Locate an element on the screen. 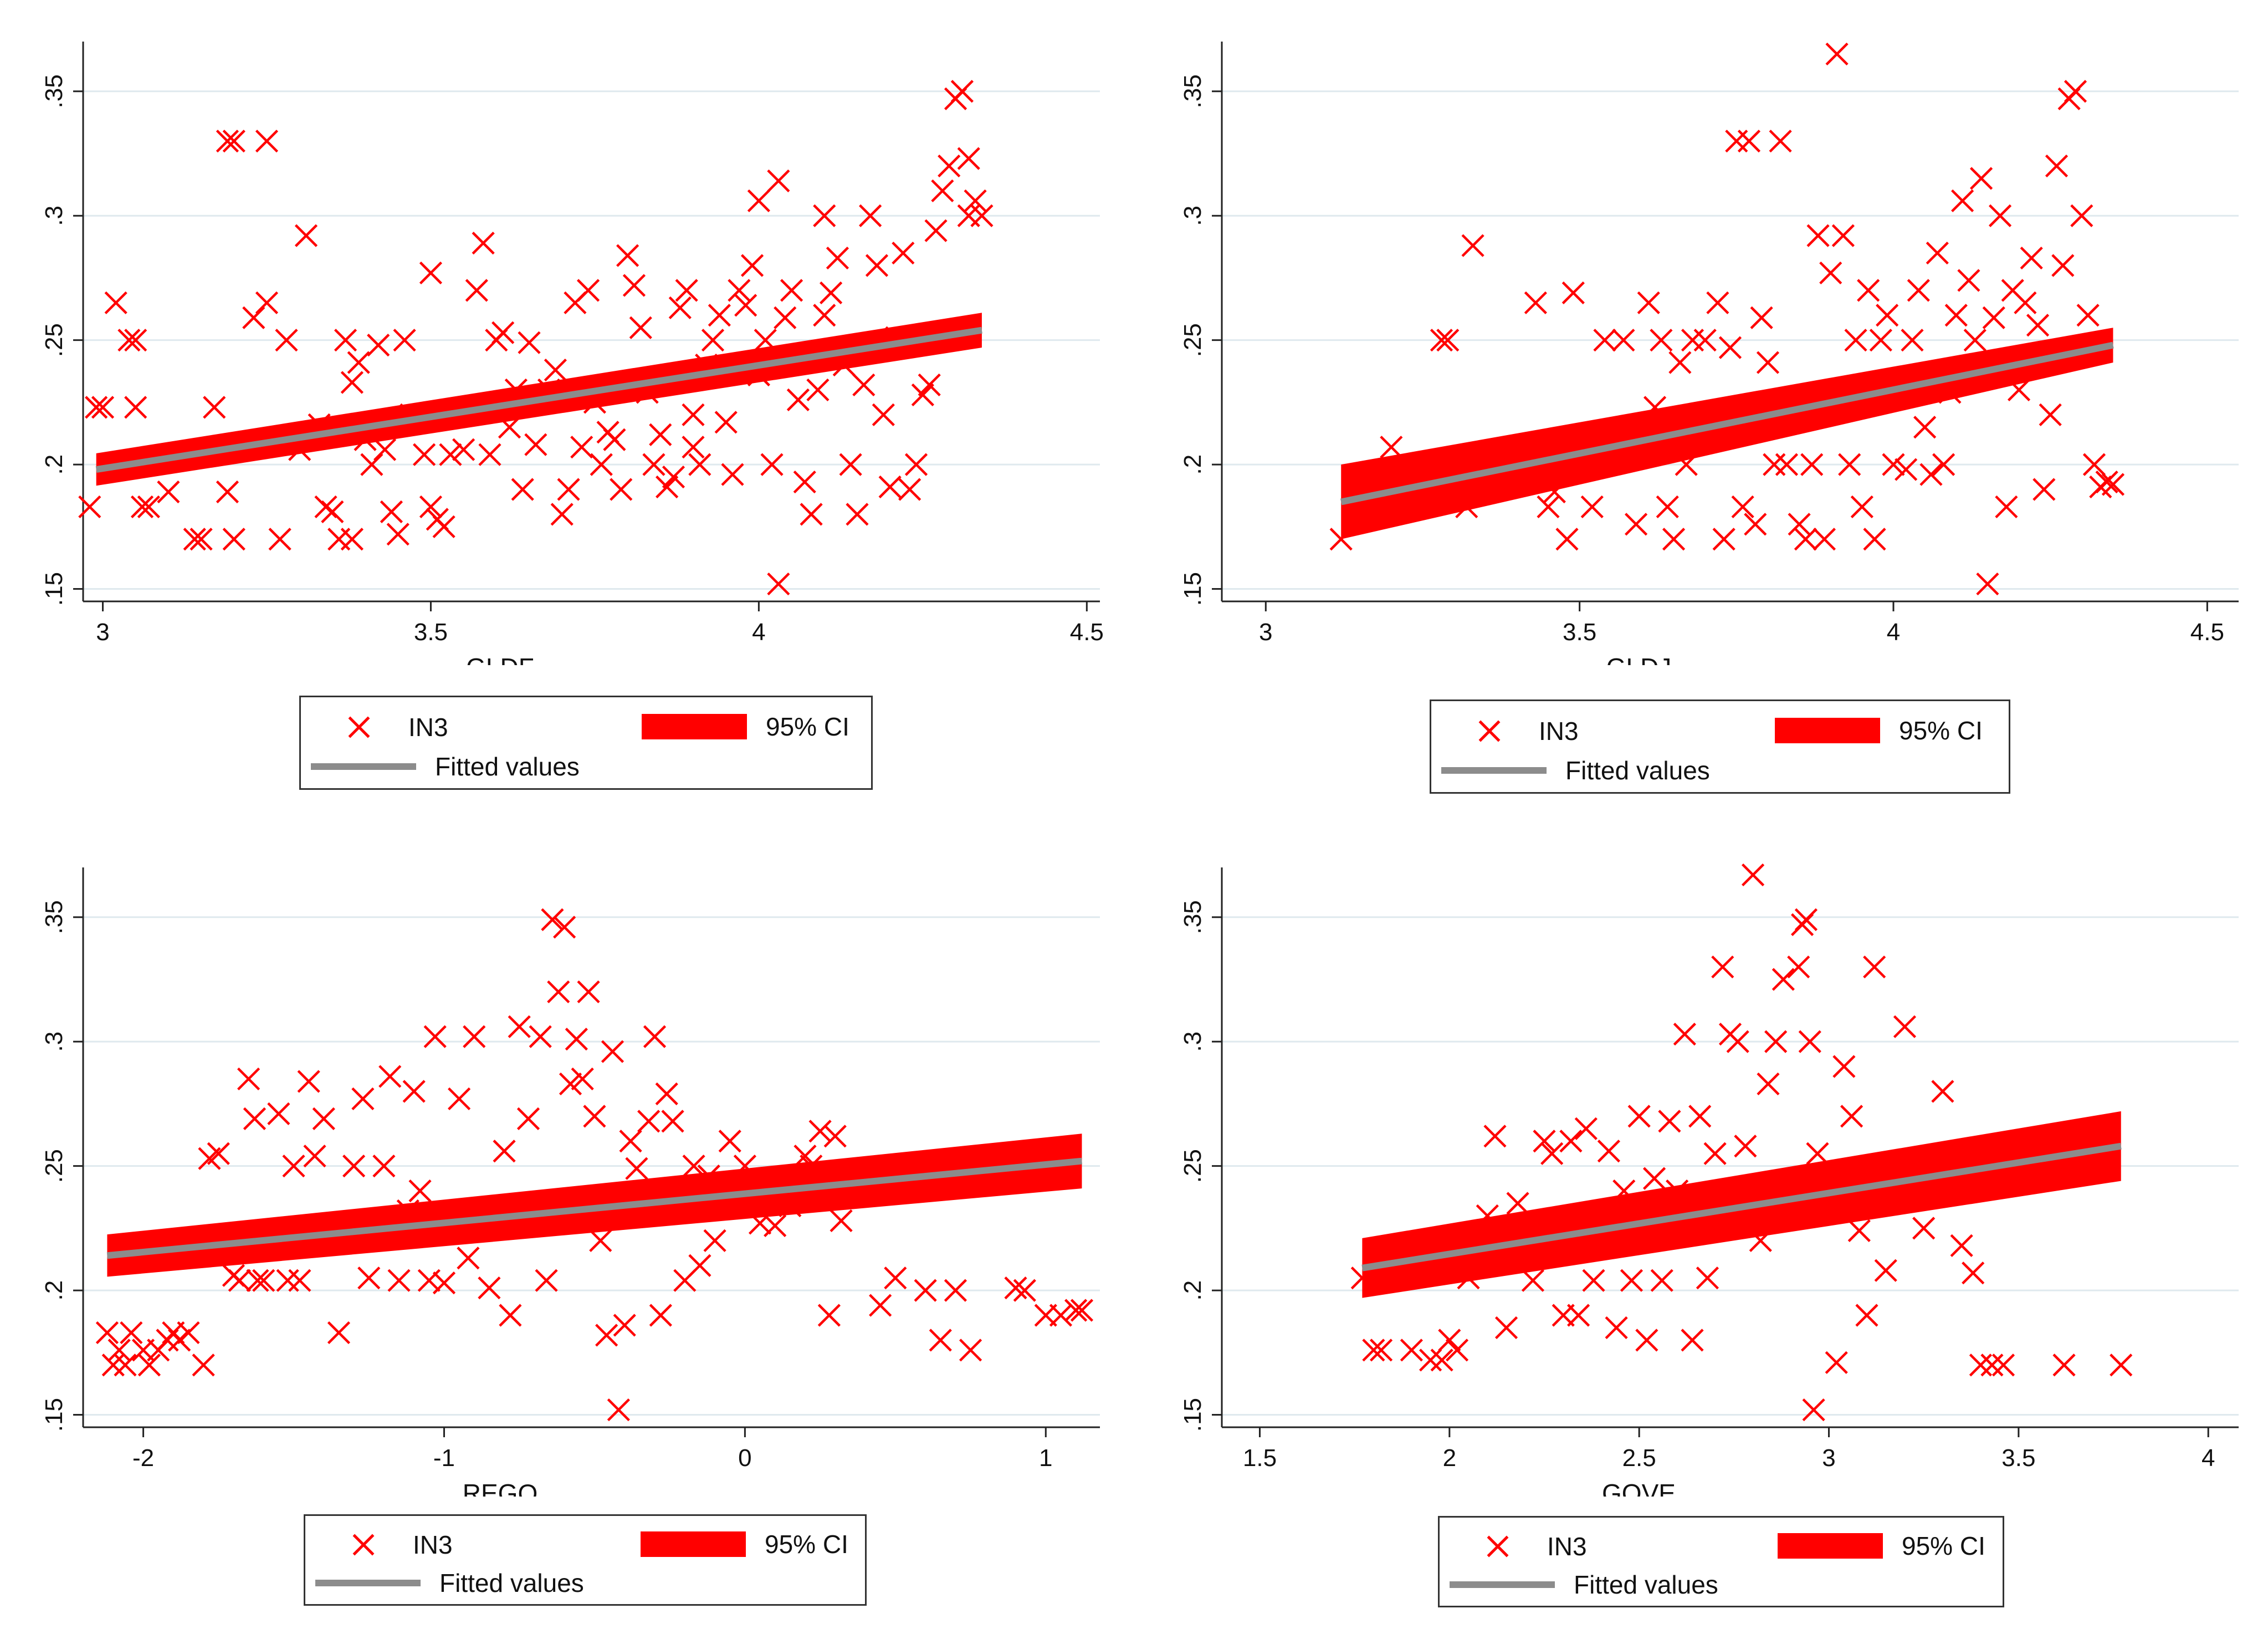  x-axis-title: GOVE is located at coordinates (1639, 1488).